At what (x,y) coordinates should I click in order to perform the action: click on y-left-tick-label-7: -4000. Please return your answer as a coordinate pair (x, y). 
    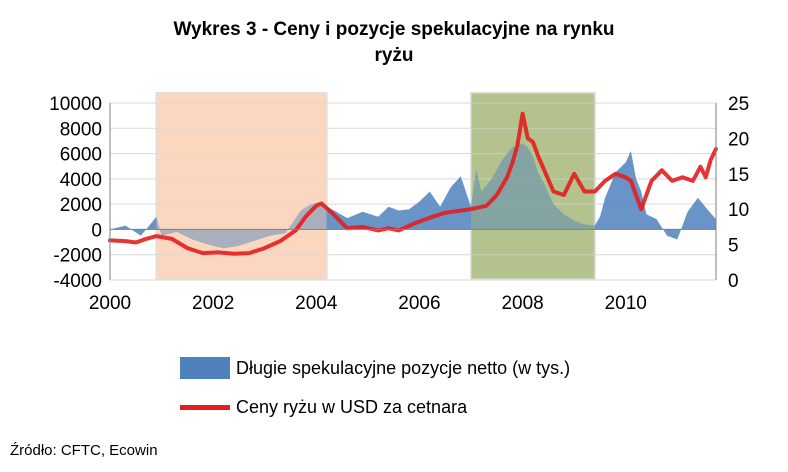
    Looking at the image, I should click on (77, 281).